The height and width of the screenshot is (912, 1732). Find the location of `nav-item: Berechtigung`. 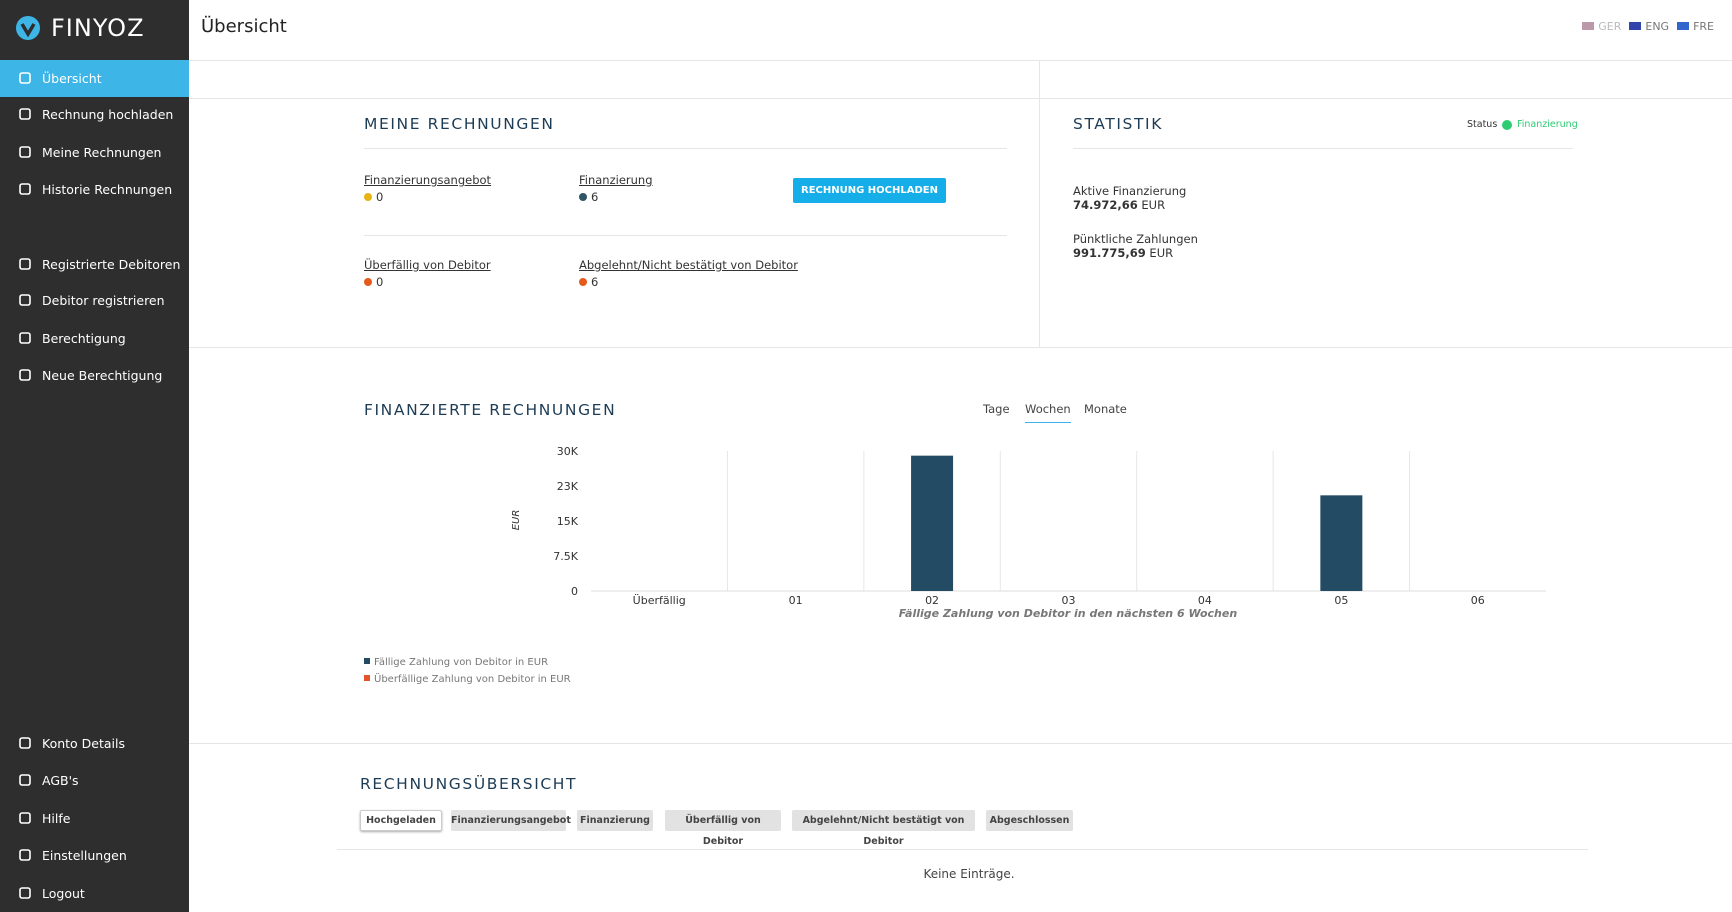

nav-item: Berechtigung is located at coordinates (94, 338).